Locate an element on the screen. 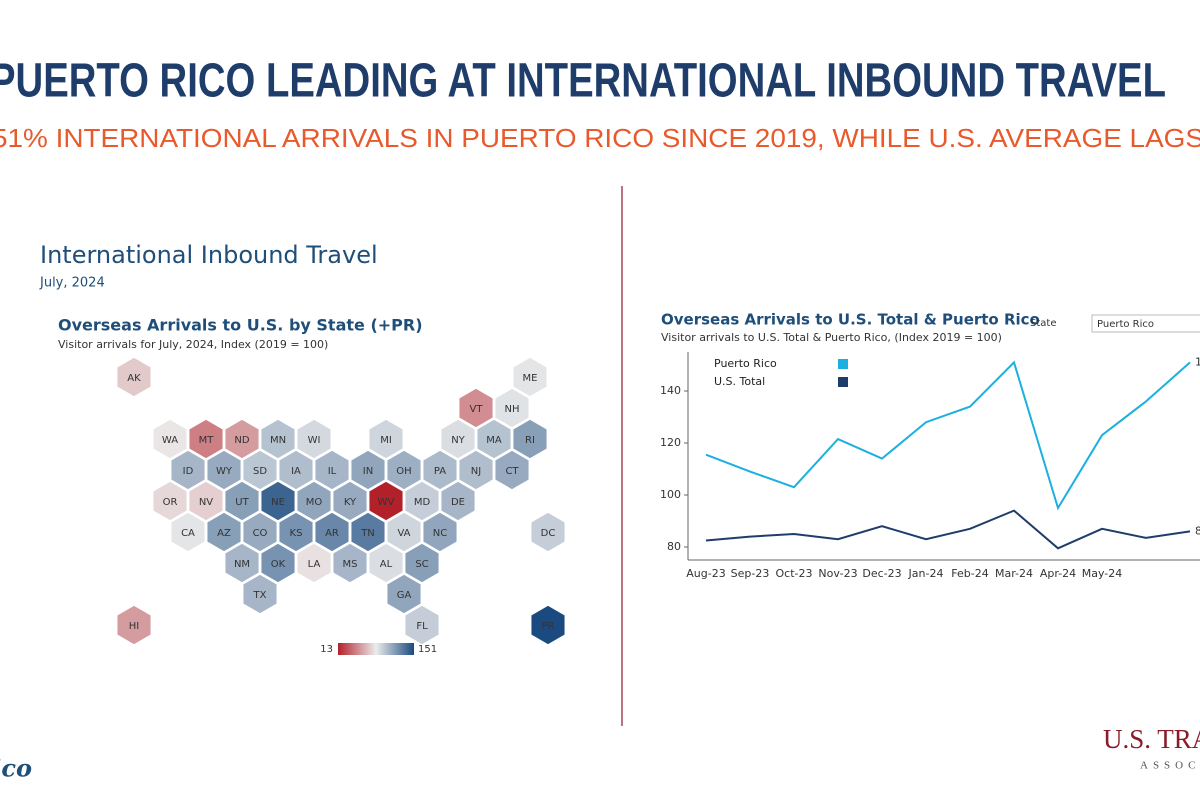 The height and width of the screenshot is (800, 1200). logo-right: U.S. TRAVEL is located at coordinates (1151, 739).